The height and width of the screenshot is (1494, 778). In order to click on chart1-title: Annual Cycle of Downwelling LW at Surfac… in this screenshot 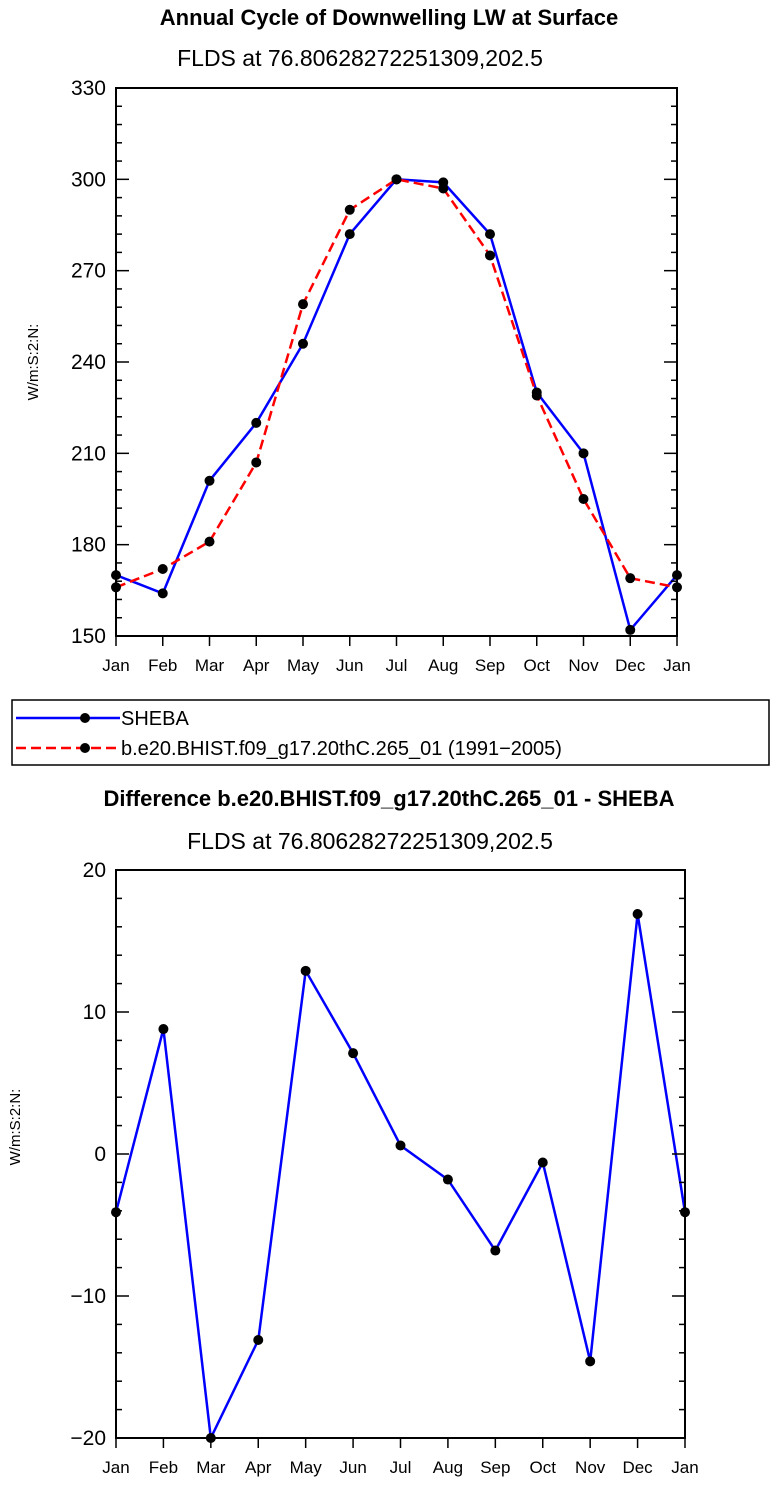, I will do `click(389, 17)`.